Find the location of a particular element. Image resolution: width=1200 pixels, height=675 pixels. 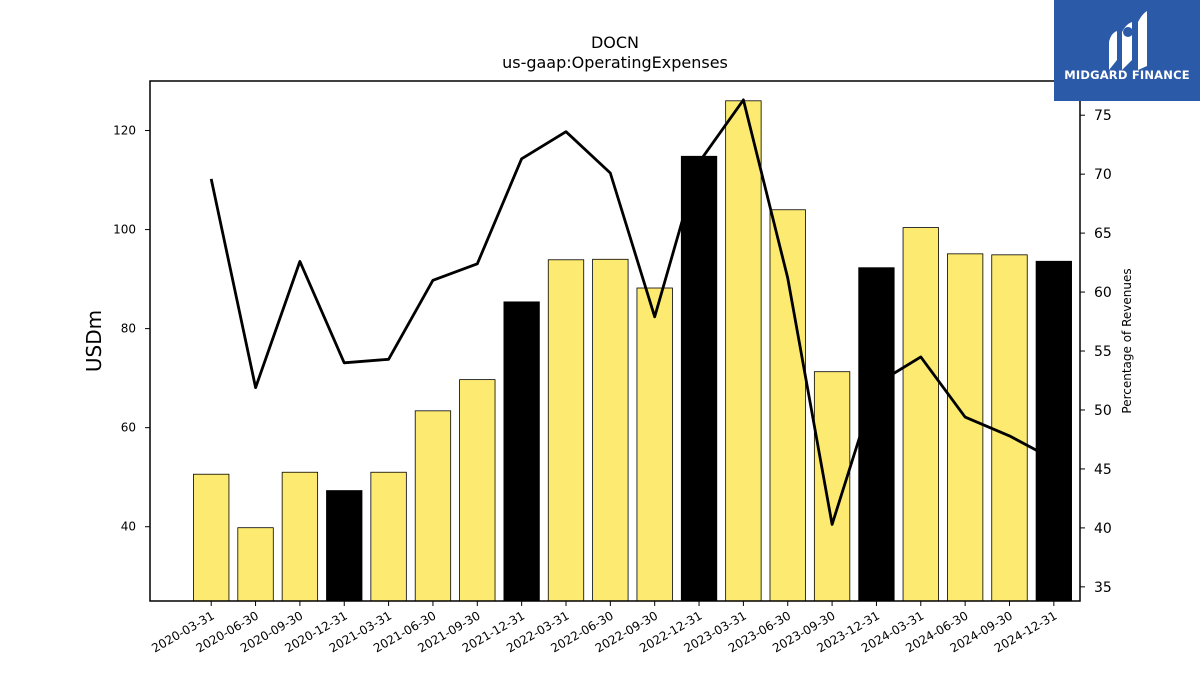

y2-tick-label: 35 is located at coordinates (1103, 588).